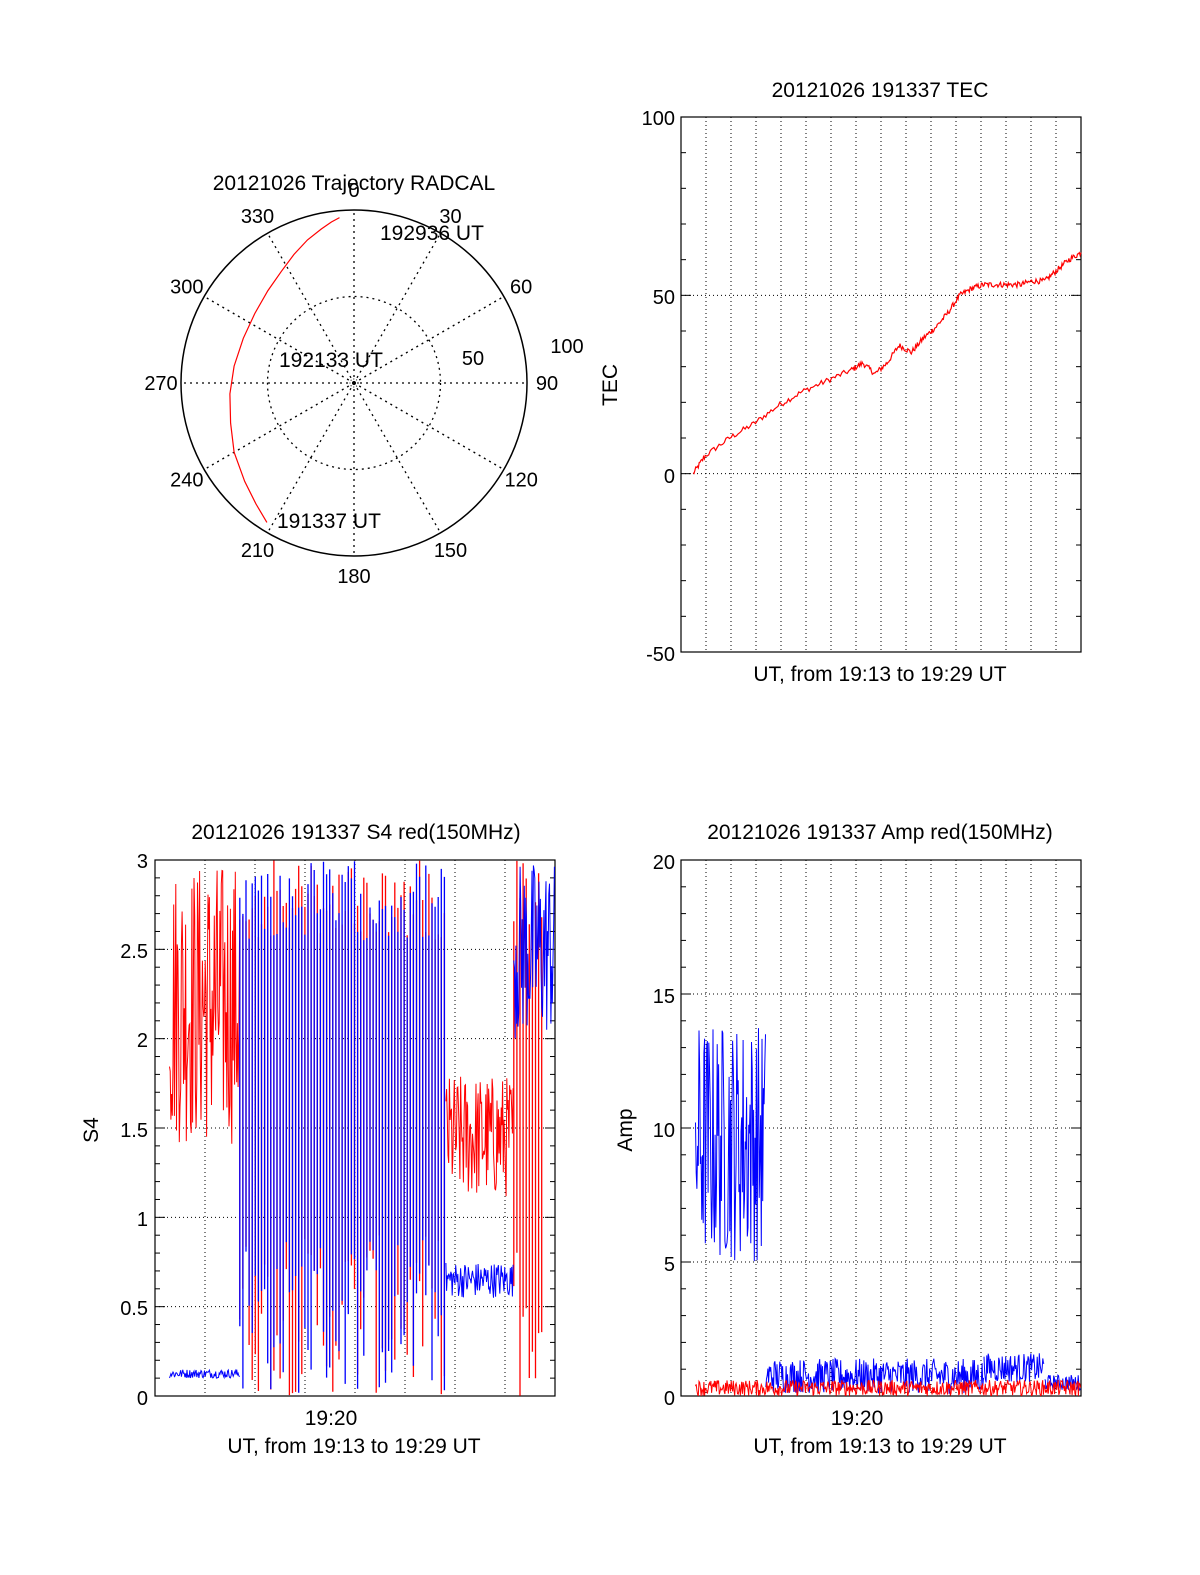 This screenshot has width=1200, height=1575. I want to click on amp-ytick-0: 0, so click(669, 1399).